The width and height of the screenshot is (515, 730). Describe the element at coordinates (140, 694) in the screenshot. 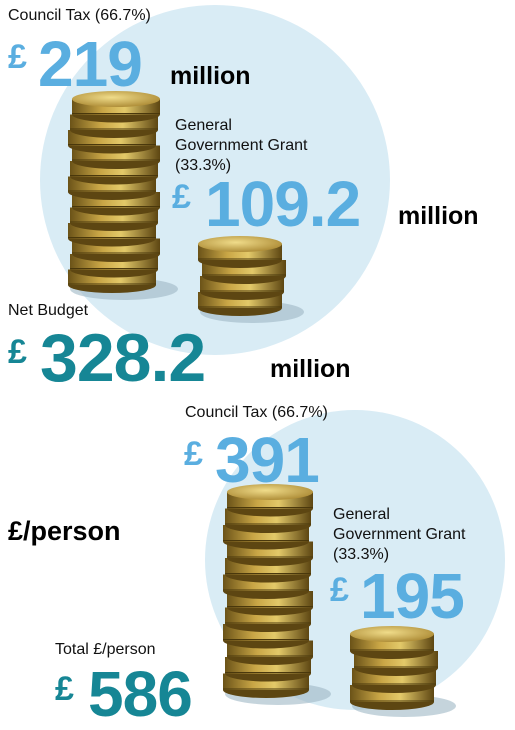

I see `amount: 586` at that location.